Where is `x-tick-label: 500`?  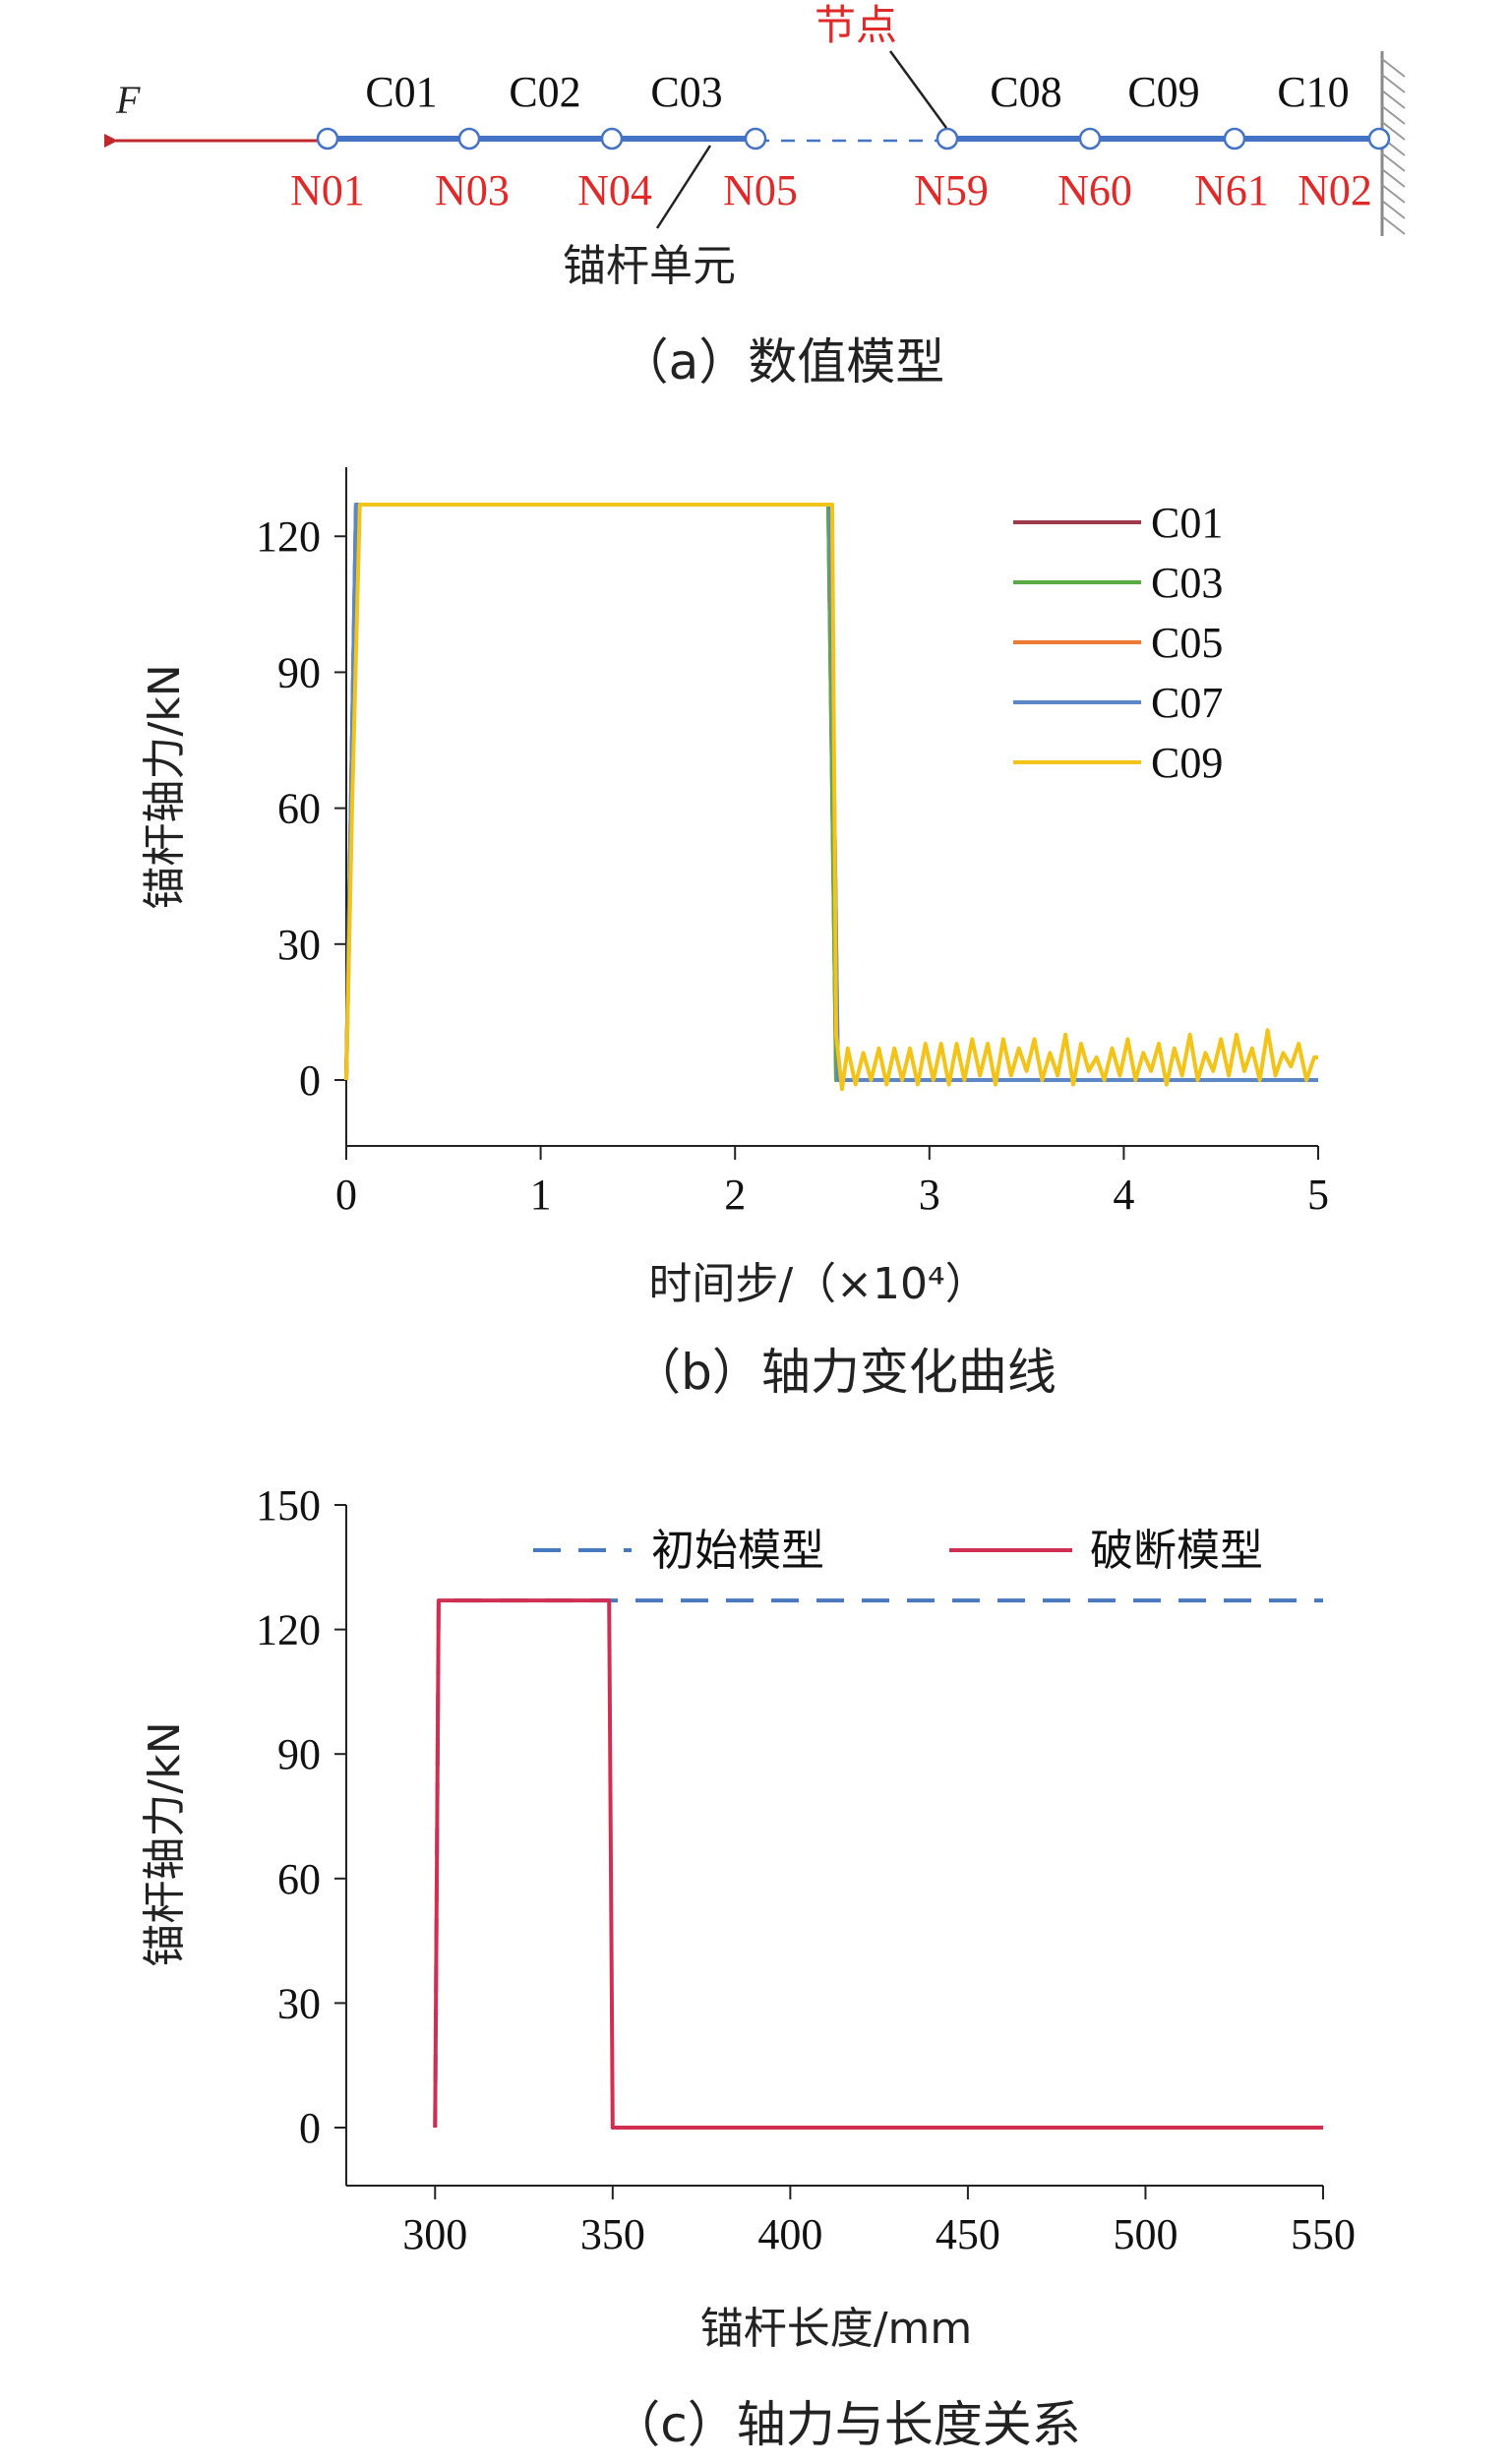 x-tick-label: 500 is located at coordinates (1145, 2234).